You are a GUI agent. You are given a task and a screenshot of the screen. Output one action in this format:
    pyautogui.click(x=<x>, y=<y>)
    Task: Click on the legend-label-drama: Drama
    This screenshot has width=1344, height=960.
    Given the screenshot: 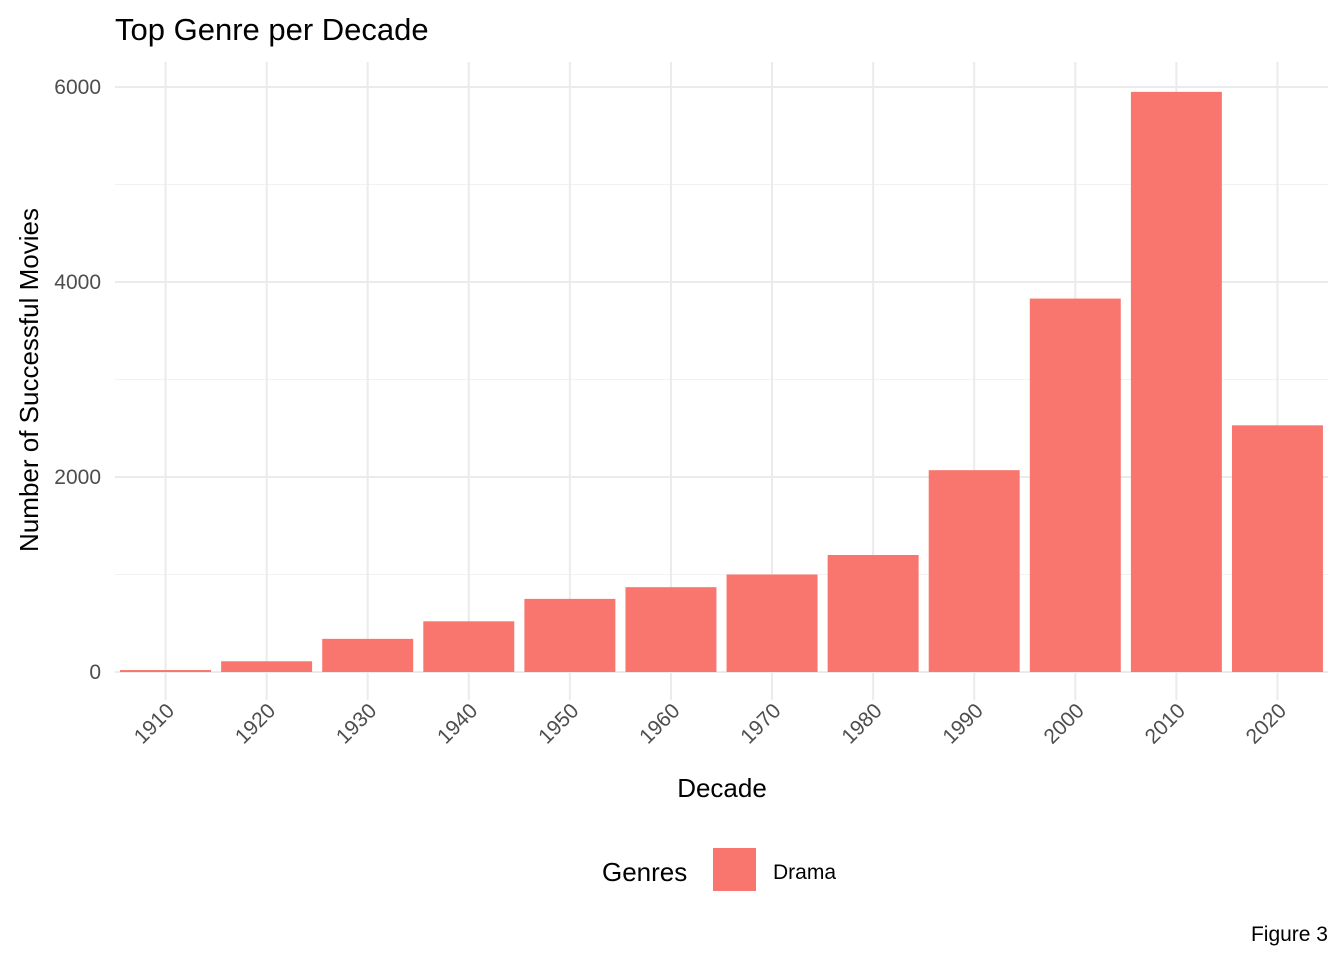 What is the action you would take?
    pyautogui.click(x=804, y=872)
    